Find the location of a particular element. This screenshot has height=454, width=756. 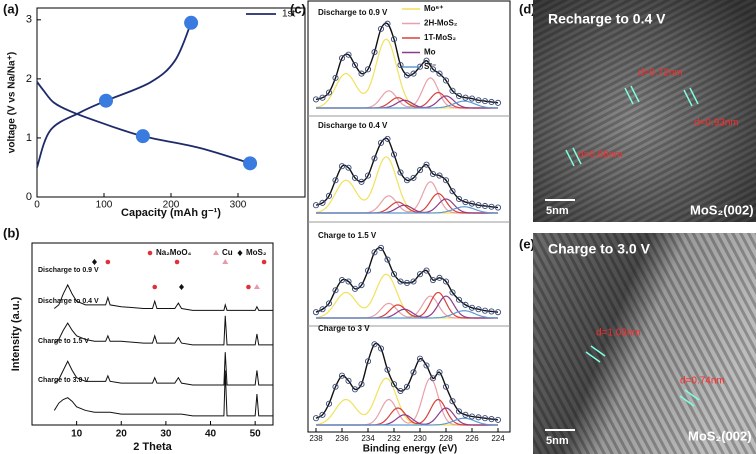

plot-frame is located at coordinates (152, 334).